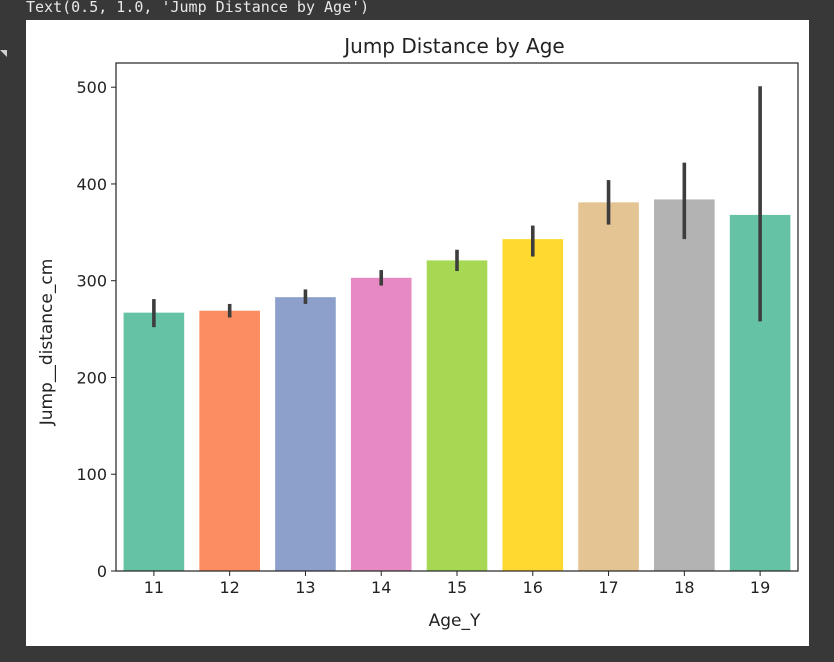 This screenshot has height=662, width=834. What do you see at coordinates (198, 8) in the screenshot?
I see `cell-output-text: Text(0.5, 1.0, 'Jump Distance by Age')` at bounding box center [198, 8].